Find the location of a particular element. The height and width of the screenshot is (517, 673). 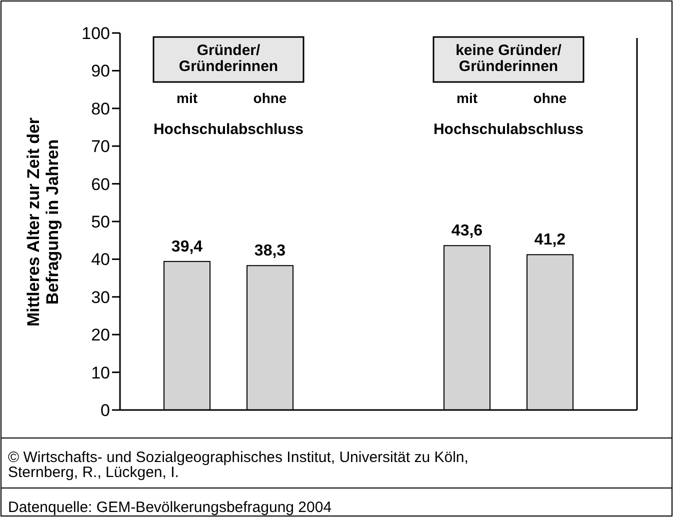

y-tick-label: 40 is located at coordinates (100, 260).